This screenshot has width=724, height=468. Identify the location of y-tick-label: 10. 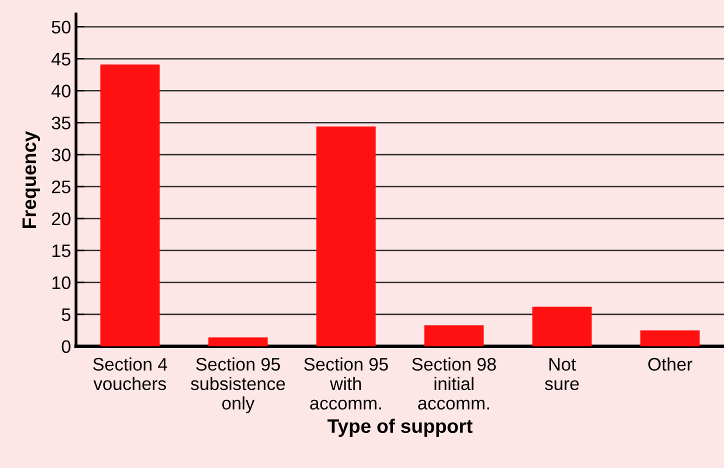
(61, 283).